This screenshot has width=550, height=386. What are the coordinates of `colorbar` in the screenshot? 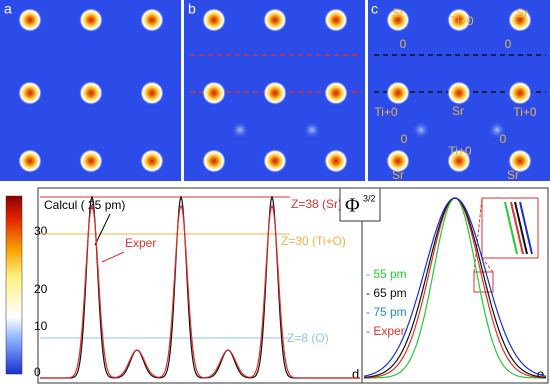 It's located at (14, 285).